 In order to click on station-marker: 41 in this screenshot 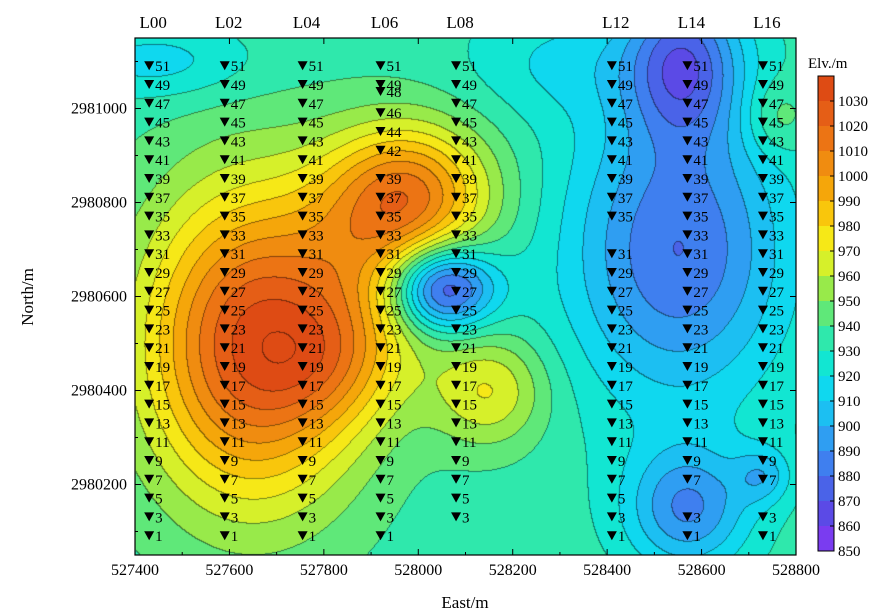, I will do `click(619, 161)`.